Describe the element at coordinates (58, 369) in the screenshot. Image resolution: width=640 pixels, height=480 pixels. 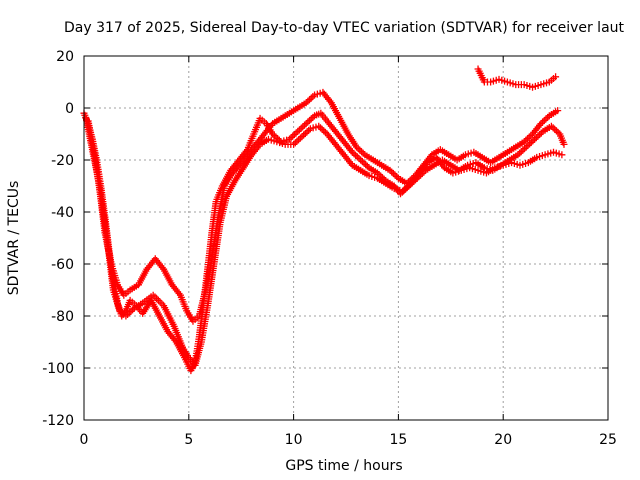
I see `y-tick-label: -100` at that location.